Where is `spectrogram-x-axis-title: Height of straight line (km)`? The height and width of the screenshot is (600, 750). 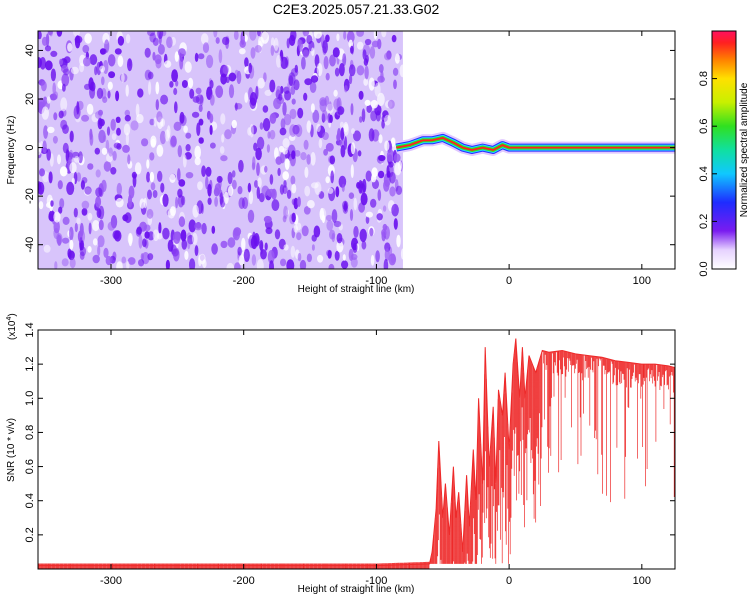
spectrogram-x-axis-title: Height of straight line (km) is located at coordinates (356, 289).